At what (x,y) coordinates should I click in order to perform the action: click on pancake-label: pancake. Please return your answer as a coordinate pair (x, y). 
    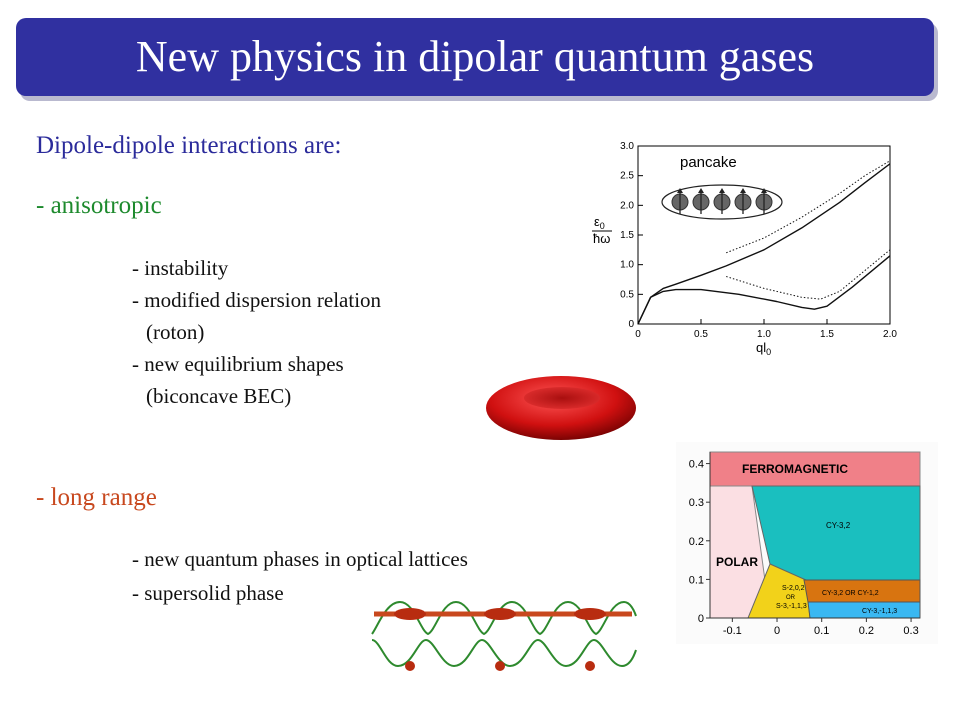
    Looking at the image, I should click on (708, 162).